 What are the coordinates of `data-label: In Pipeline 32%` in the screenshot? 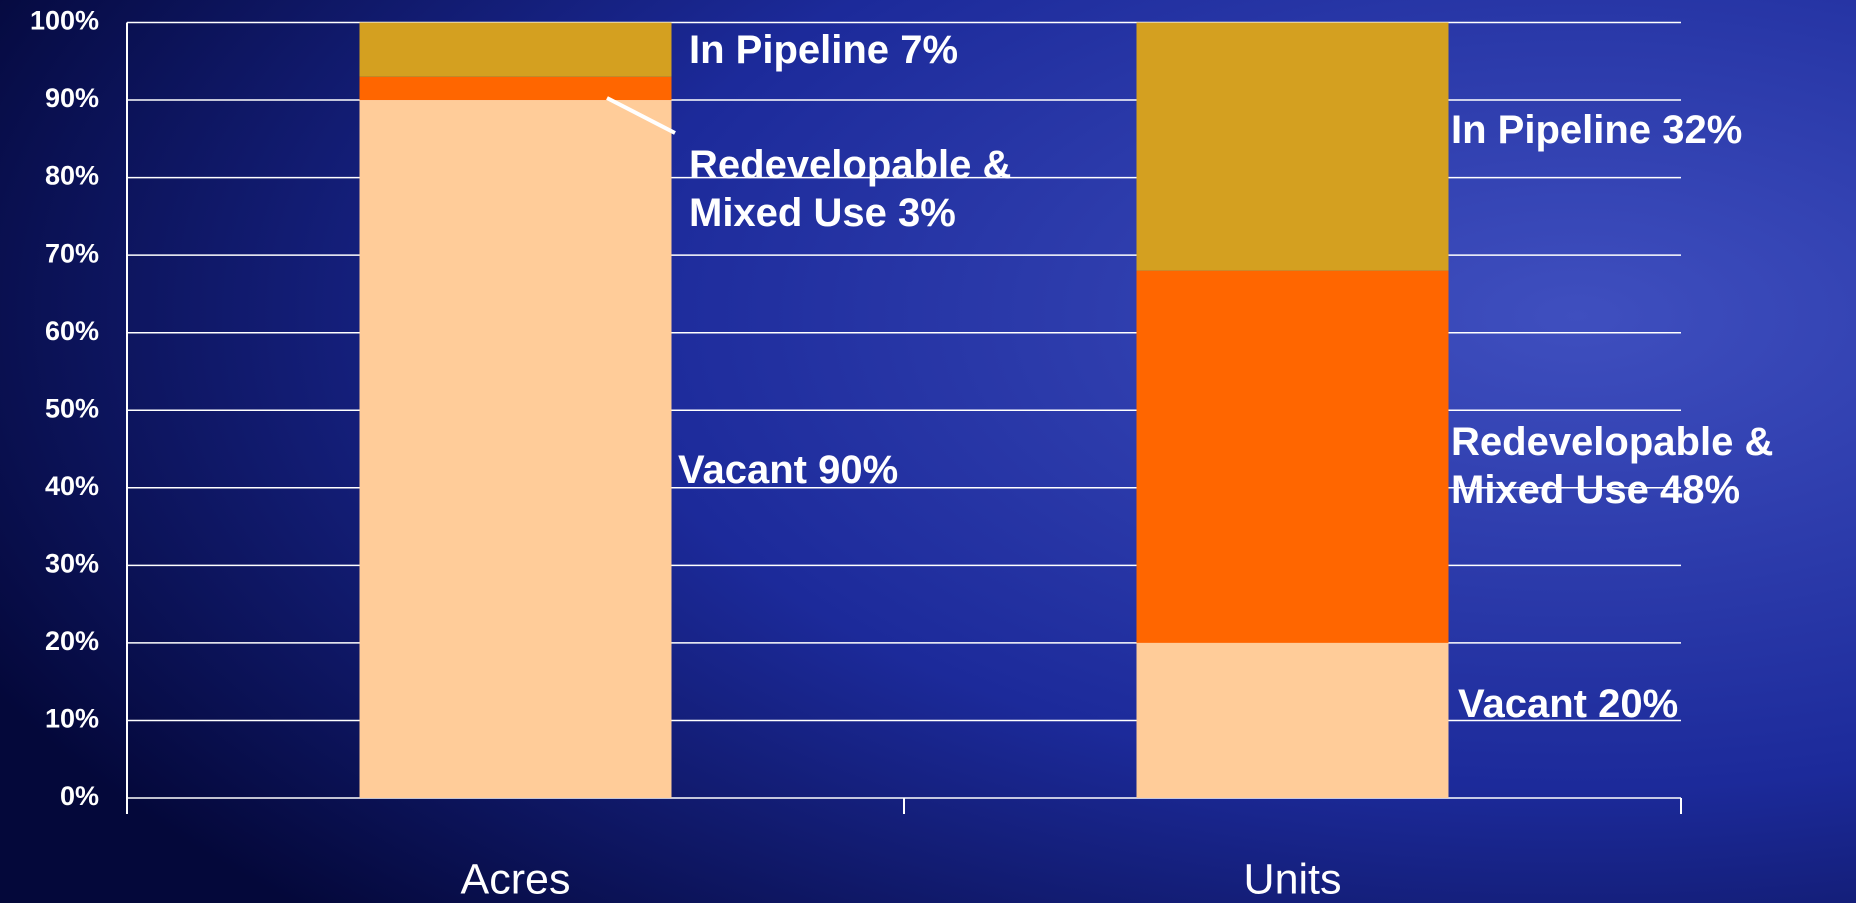 It's located at (1653, 130).